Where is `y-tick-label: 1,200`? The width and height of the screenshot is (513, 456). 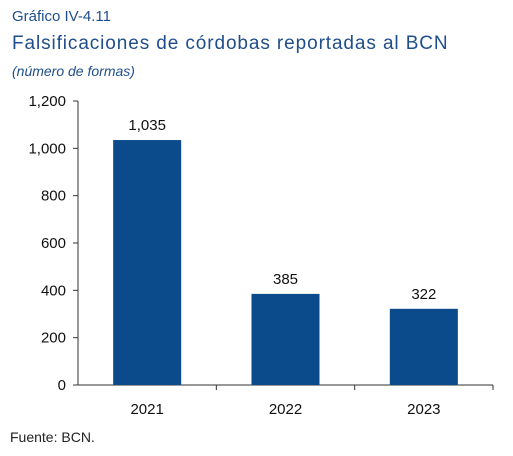
y-tick-label: 1,200 is located at coordinates (47, 101).